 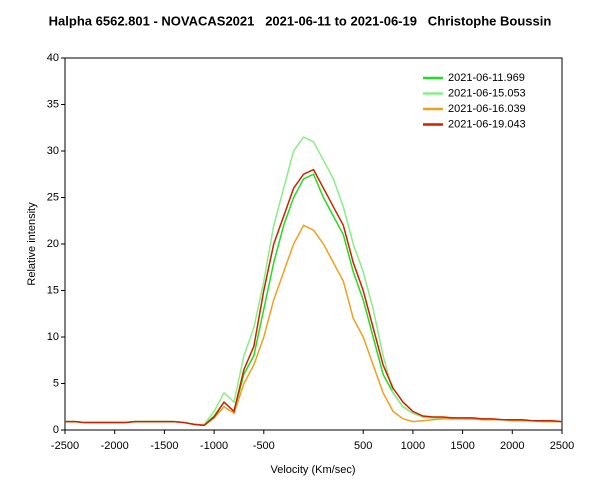 What do you see at coordinates (115, 446) in the screenshot?
I see `x-tick-label: -2000` at bounding box center [115, 446].